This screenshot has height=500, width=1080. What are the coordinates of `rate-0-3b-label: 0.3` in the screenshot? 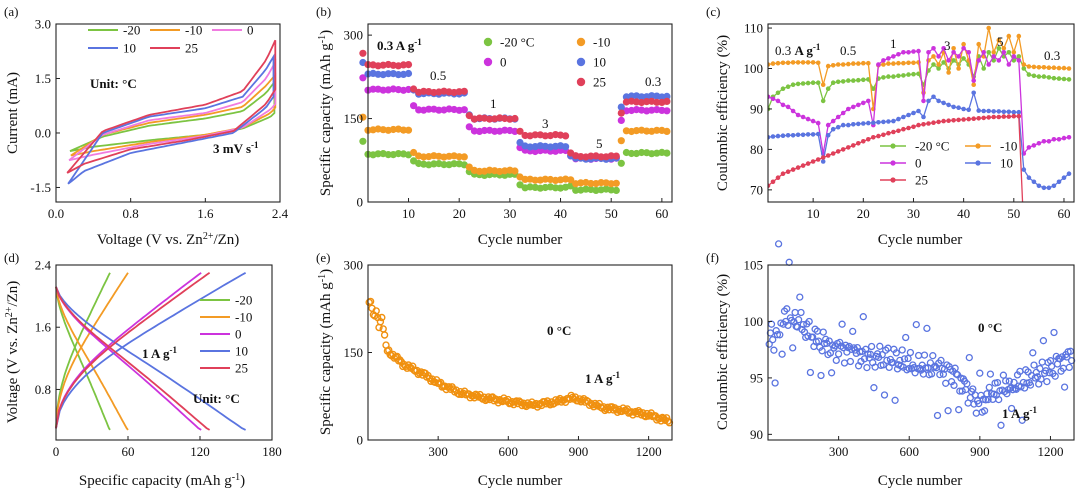 It's located at (1052, 55).